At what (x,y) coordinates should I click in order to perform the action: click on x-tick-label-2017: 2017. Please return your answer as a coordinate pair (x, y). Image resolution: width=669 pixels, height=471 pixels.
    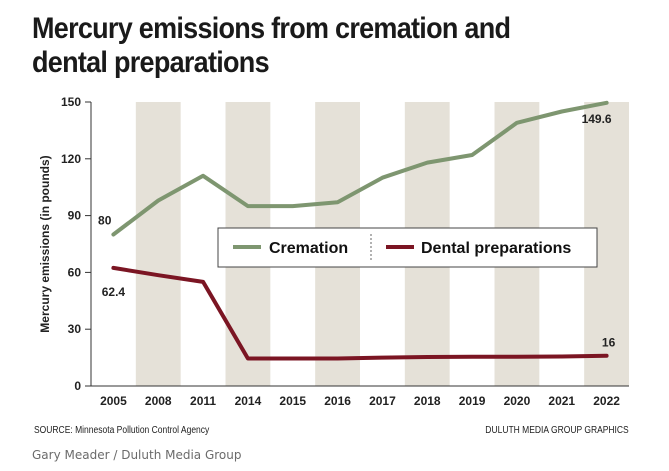
    Looking at the image, I should click on (382, 401).